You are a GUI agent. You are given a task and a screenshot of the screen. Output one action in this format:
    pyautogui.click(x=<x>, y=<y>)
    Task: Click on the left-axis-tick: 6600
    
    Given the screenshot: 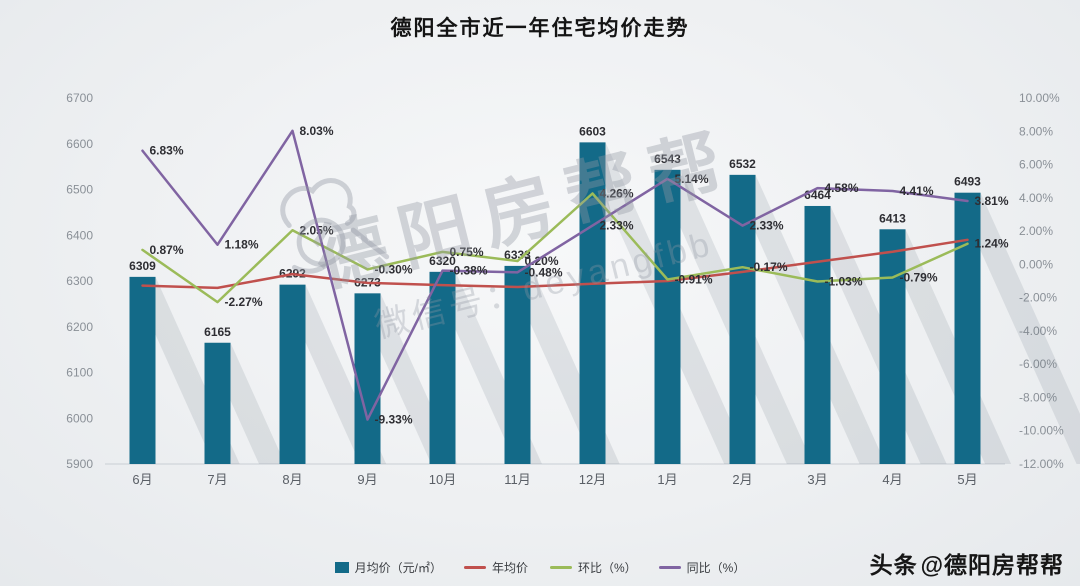 What is the action you would take?
    pyautogui.click(x=79, y=144)
    